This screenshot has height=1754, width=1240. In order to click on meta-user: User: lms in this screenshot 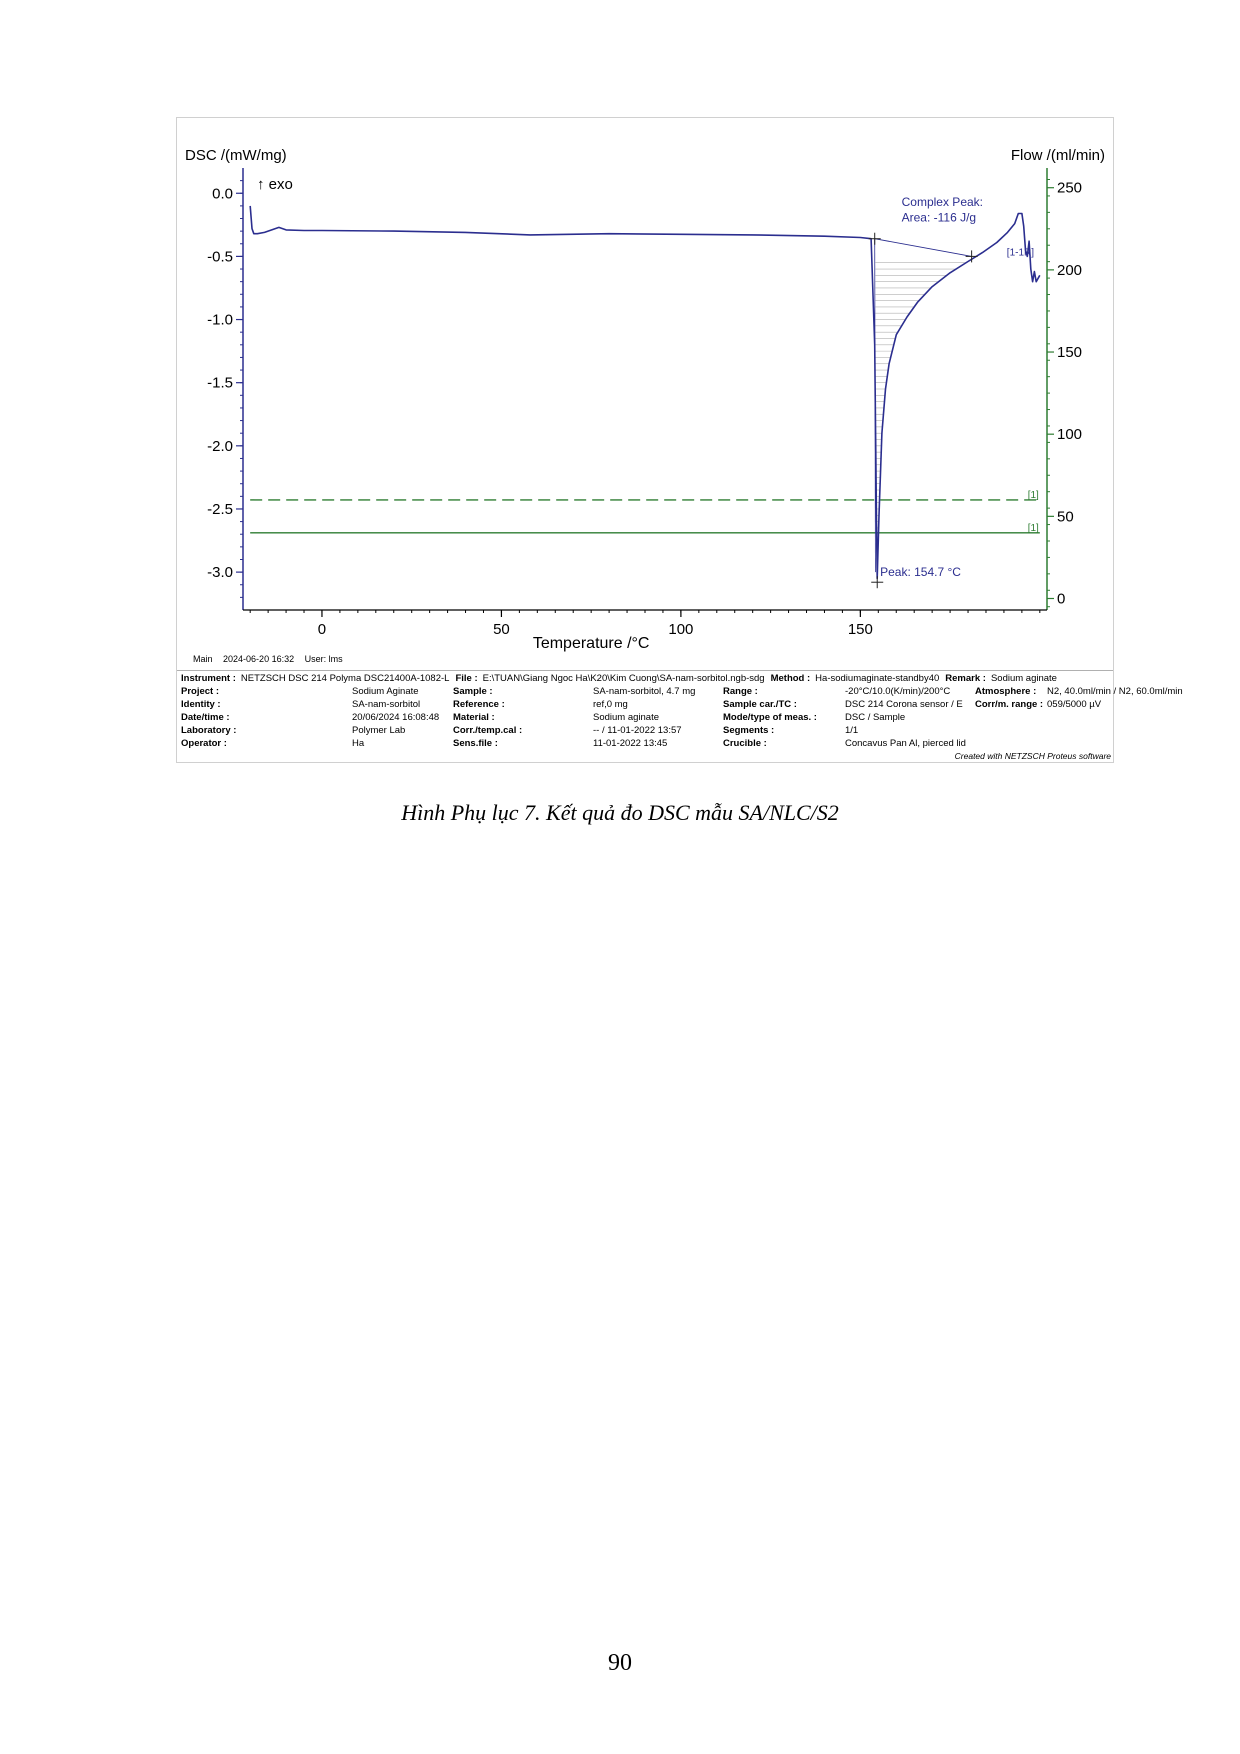, I will do `click(323, 659)`.